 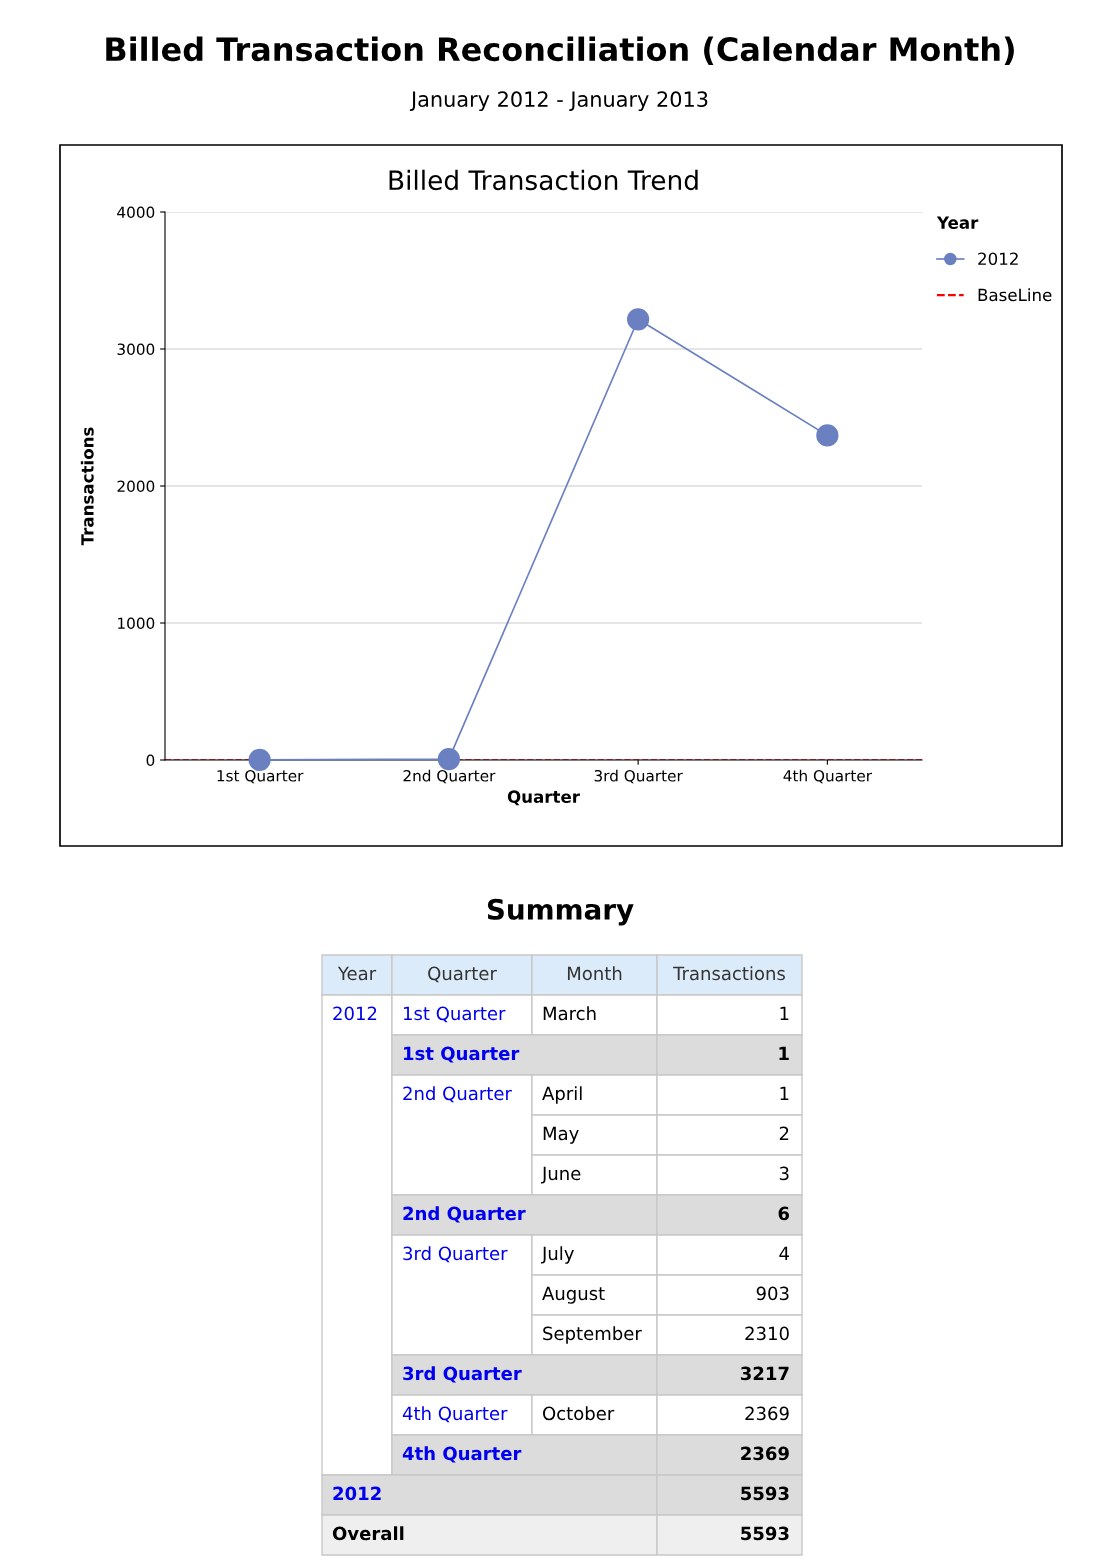 What do you see at coordinates (136, 623) in the screenshot?
I see `y-tick-label: 1000` at bounding box center [136, 623].